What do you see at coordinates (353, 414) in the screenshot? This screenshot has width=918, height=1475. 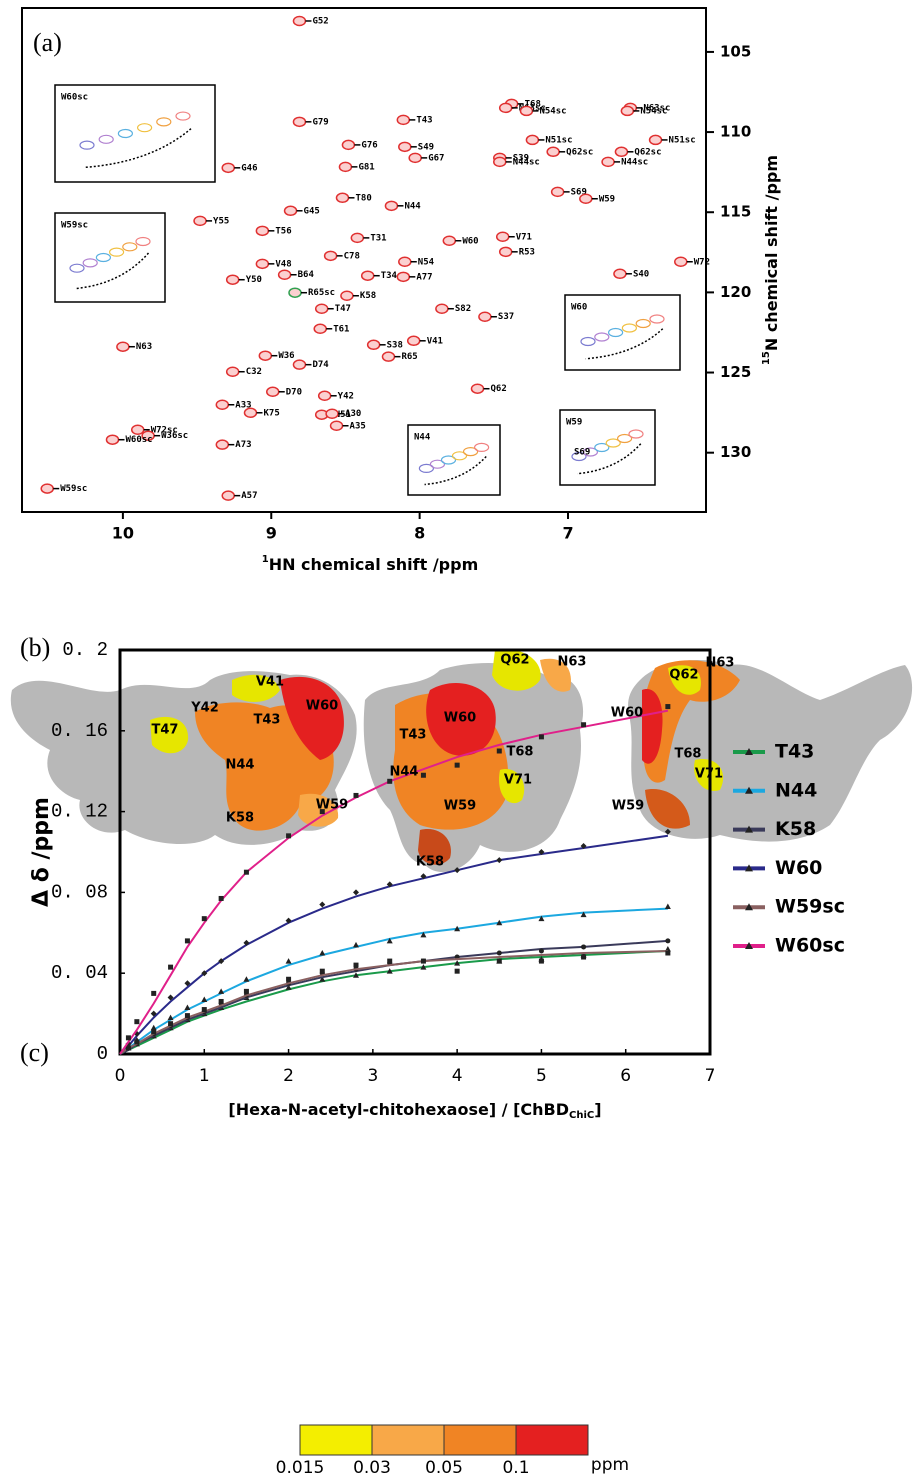 I see `peak-label: A30` at bounding box center [353, 414].